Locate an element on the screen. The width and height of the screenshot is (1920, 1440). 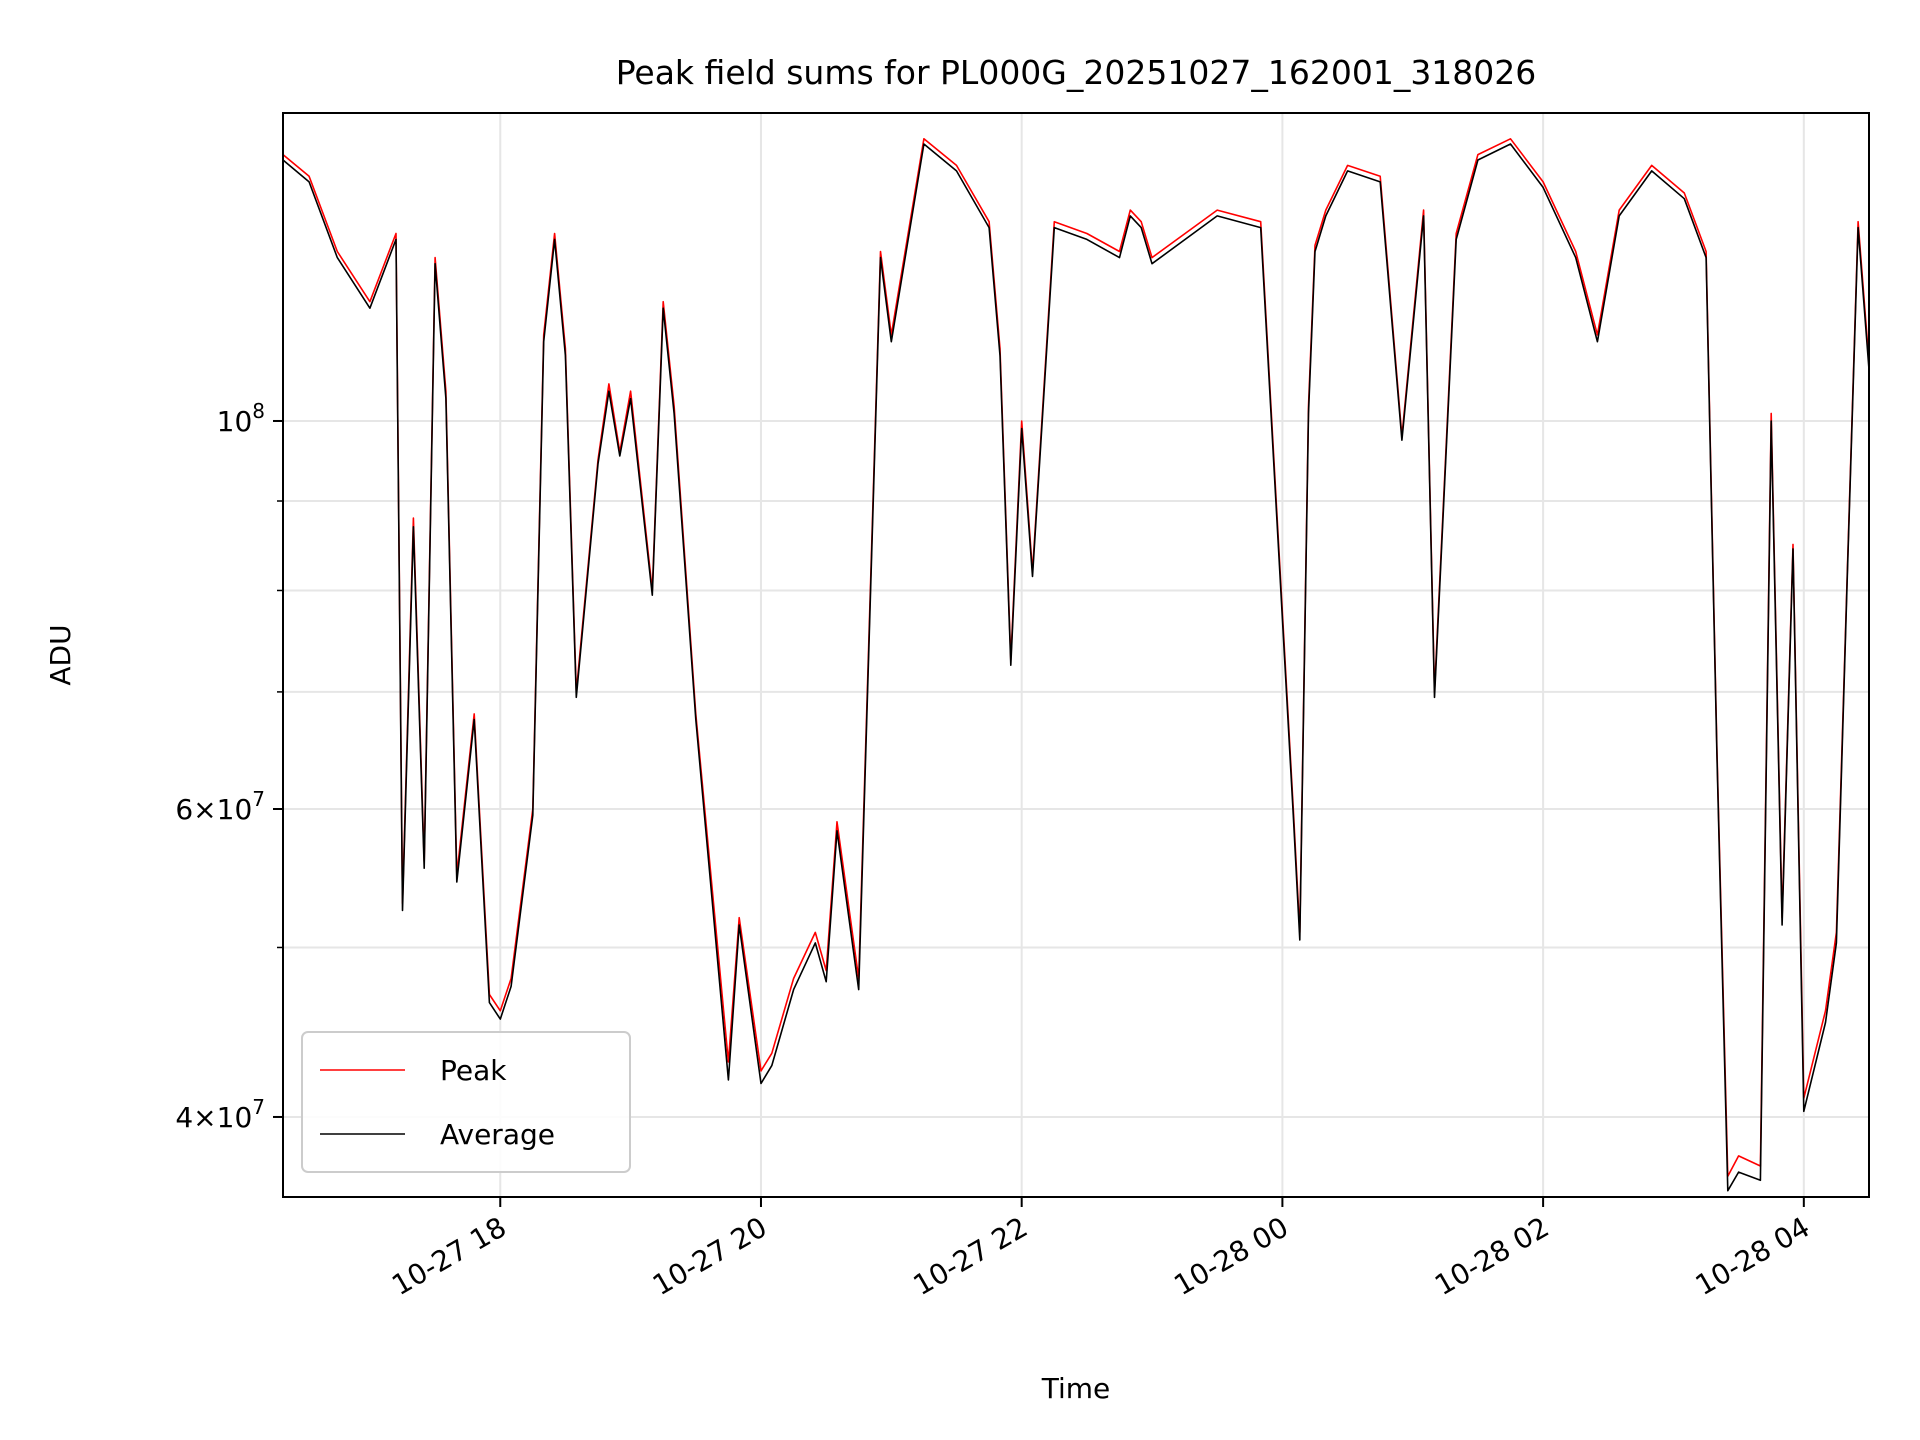
legend-label-peak: Peak is located at coordinates (473, 1070).